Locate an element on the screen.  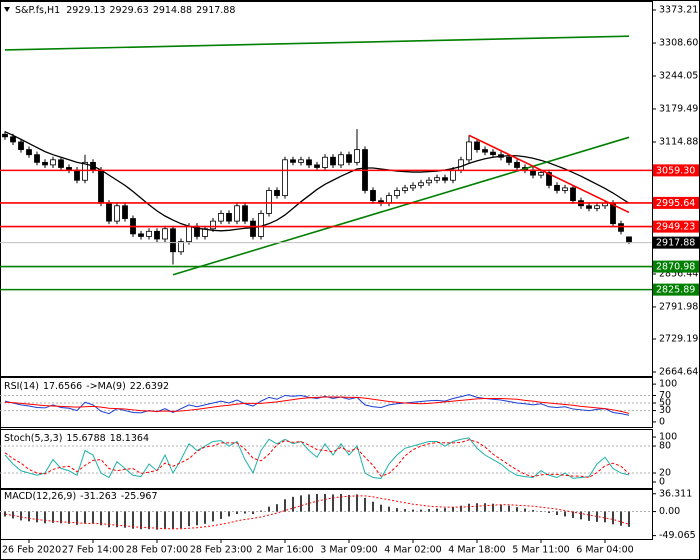
y-tick-label: 50 is located at coordinates (665, 403).